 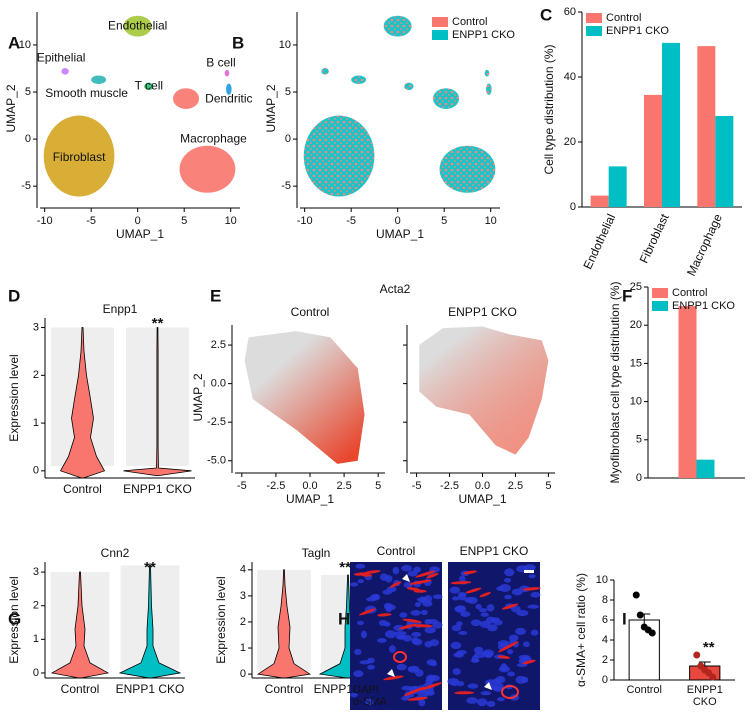 I want to click on cluster-label: T cell, so click(x=149, y=86).